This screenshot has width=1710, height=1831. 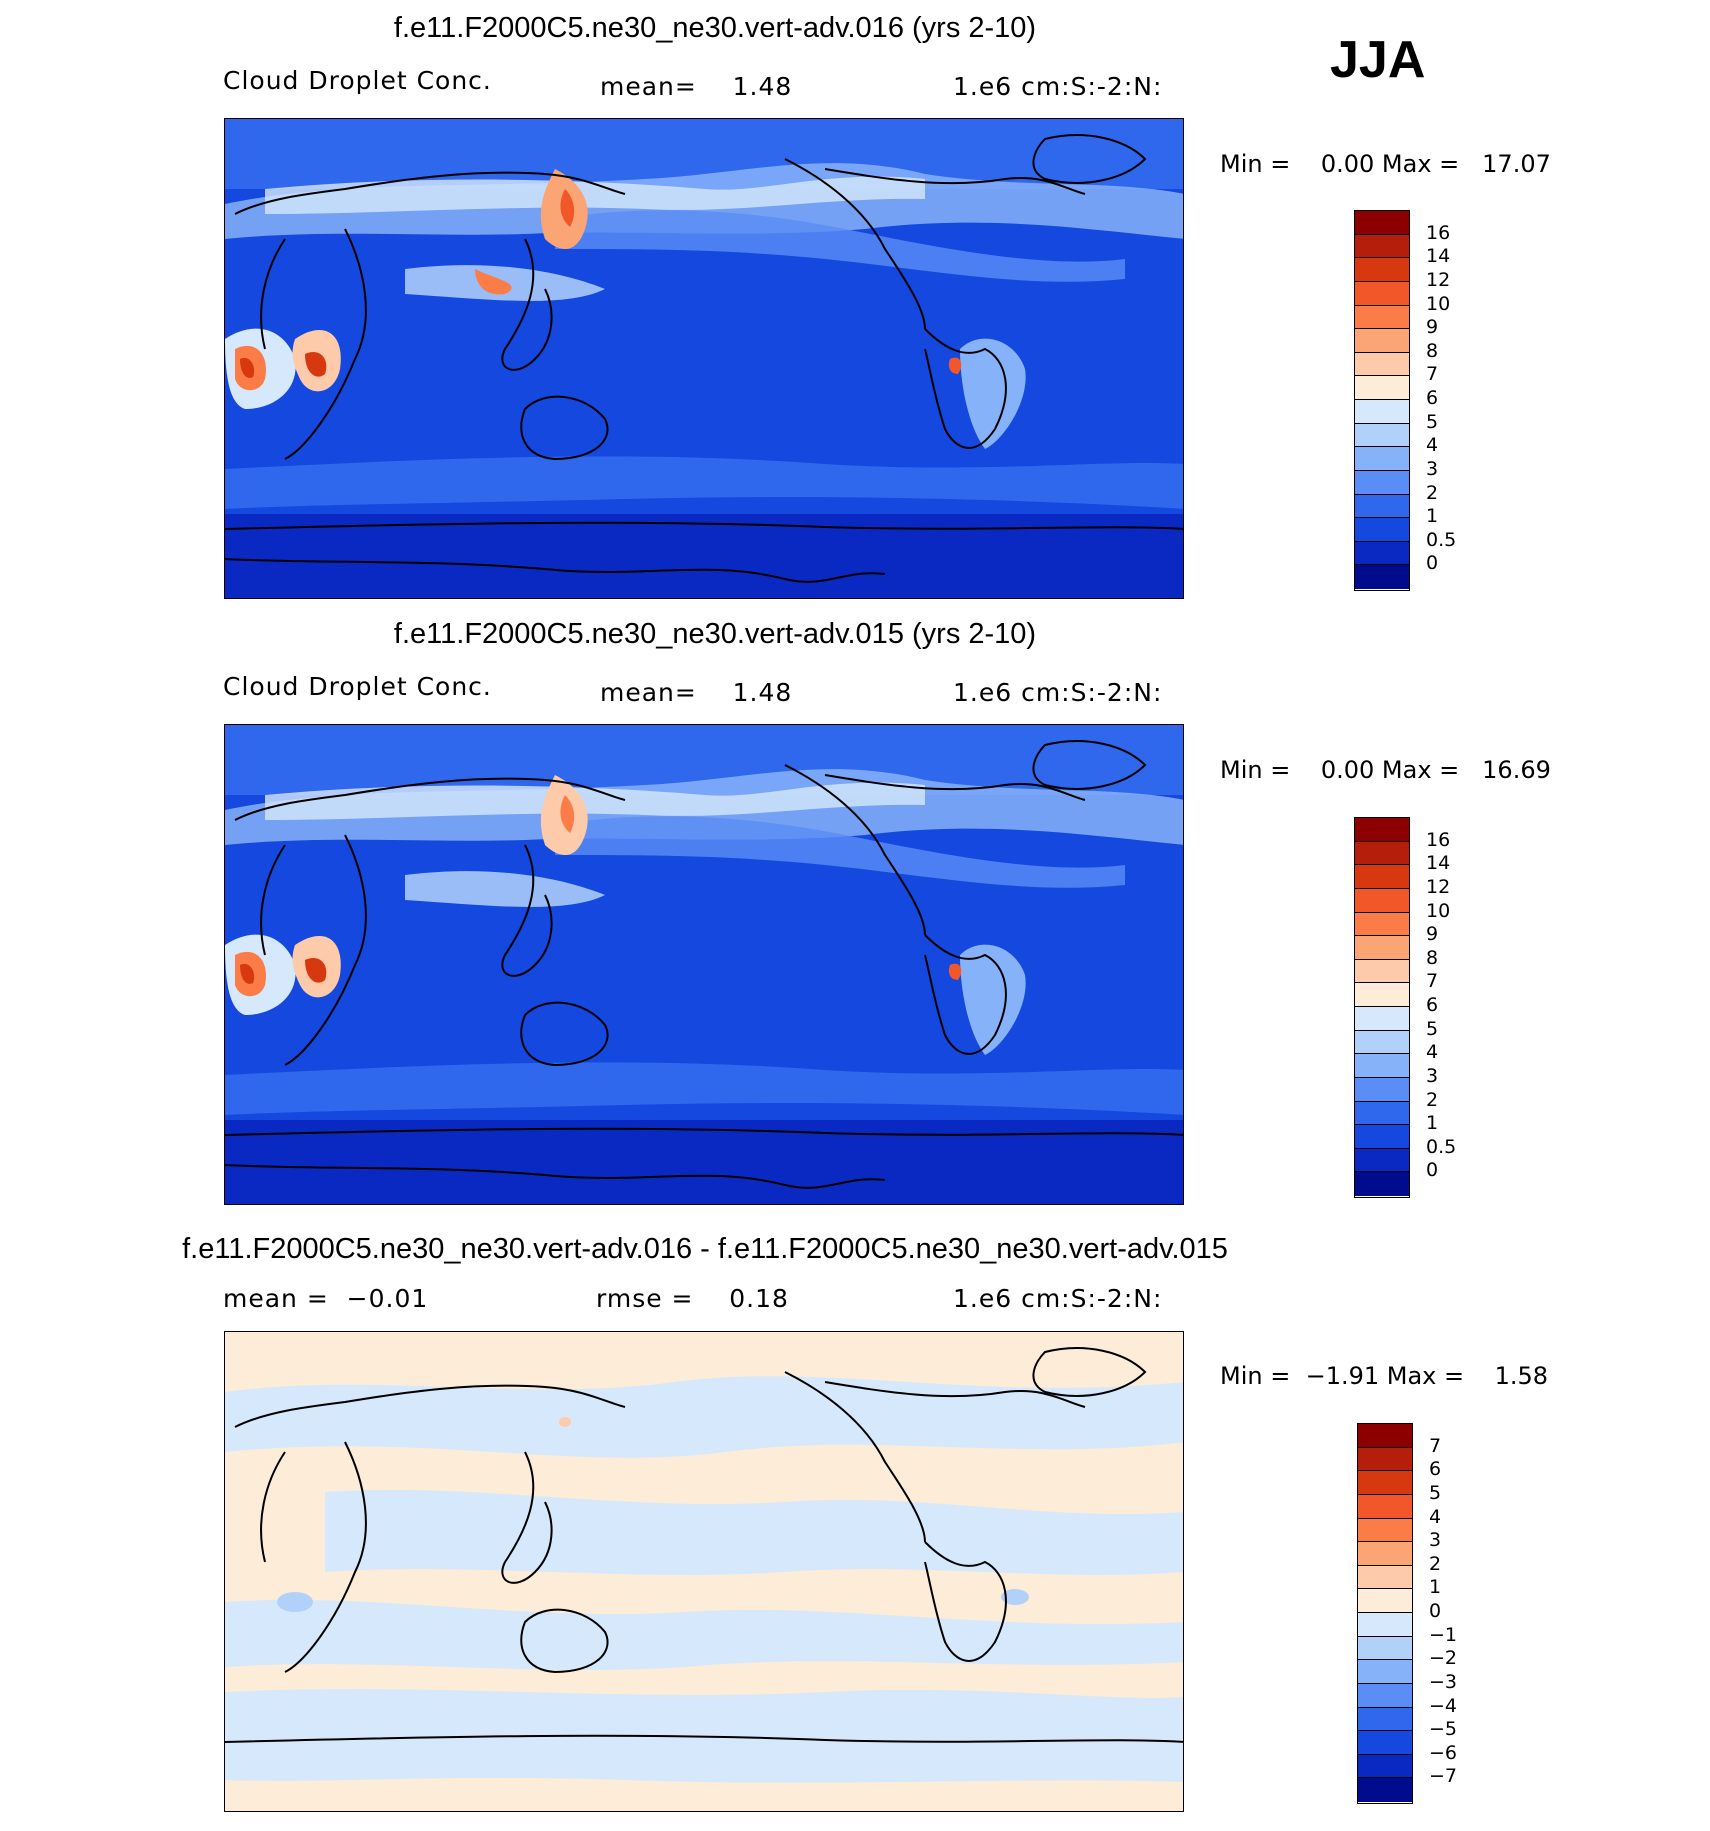 I want to click on panel-1-contour-field, so click(x=704, y=358).